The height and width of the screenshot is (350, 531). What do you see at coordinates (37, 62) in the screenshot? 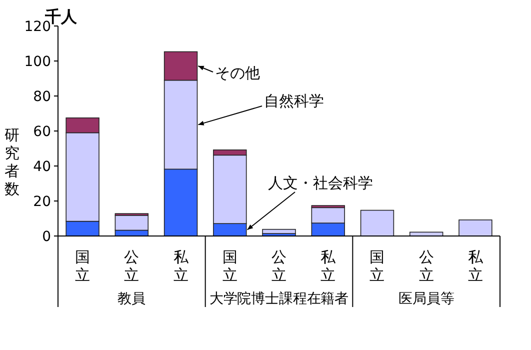
I see `y-tick-label: 100` at bounding box center [37, 62].